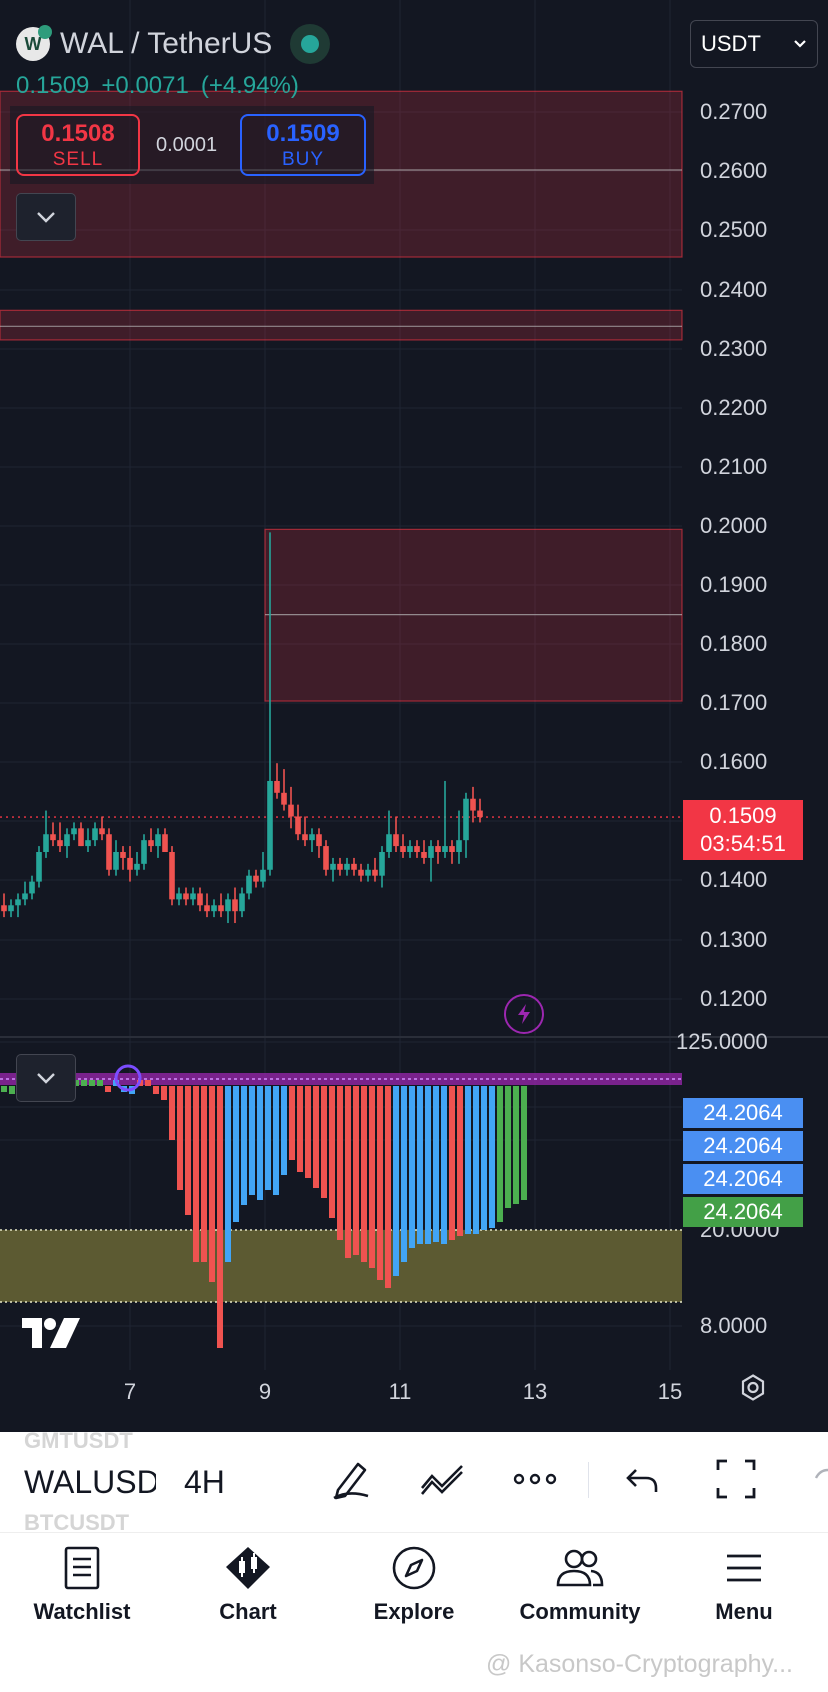 The height and width of the screenshot is (1692, 828). I want to click on symbol-selector: WALUSDT, so click(90, 1482).